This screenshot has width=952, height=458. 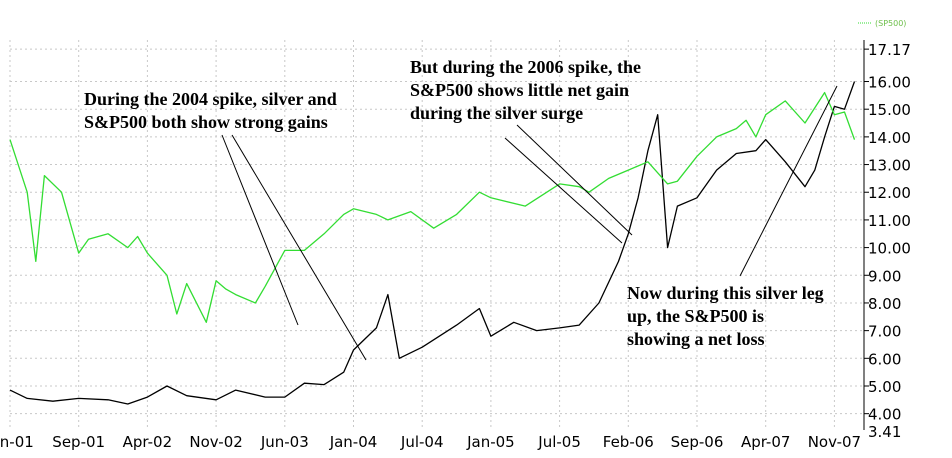 What do you see at coordinates (889, 138) in the screenshot?
I see `y-tick-label: 14.00` at bounding box center [889, 138].